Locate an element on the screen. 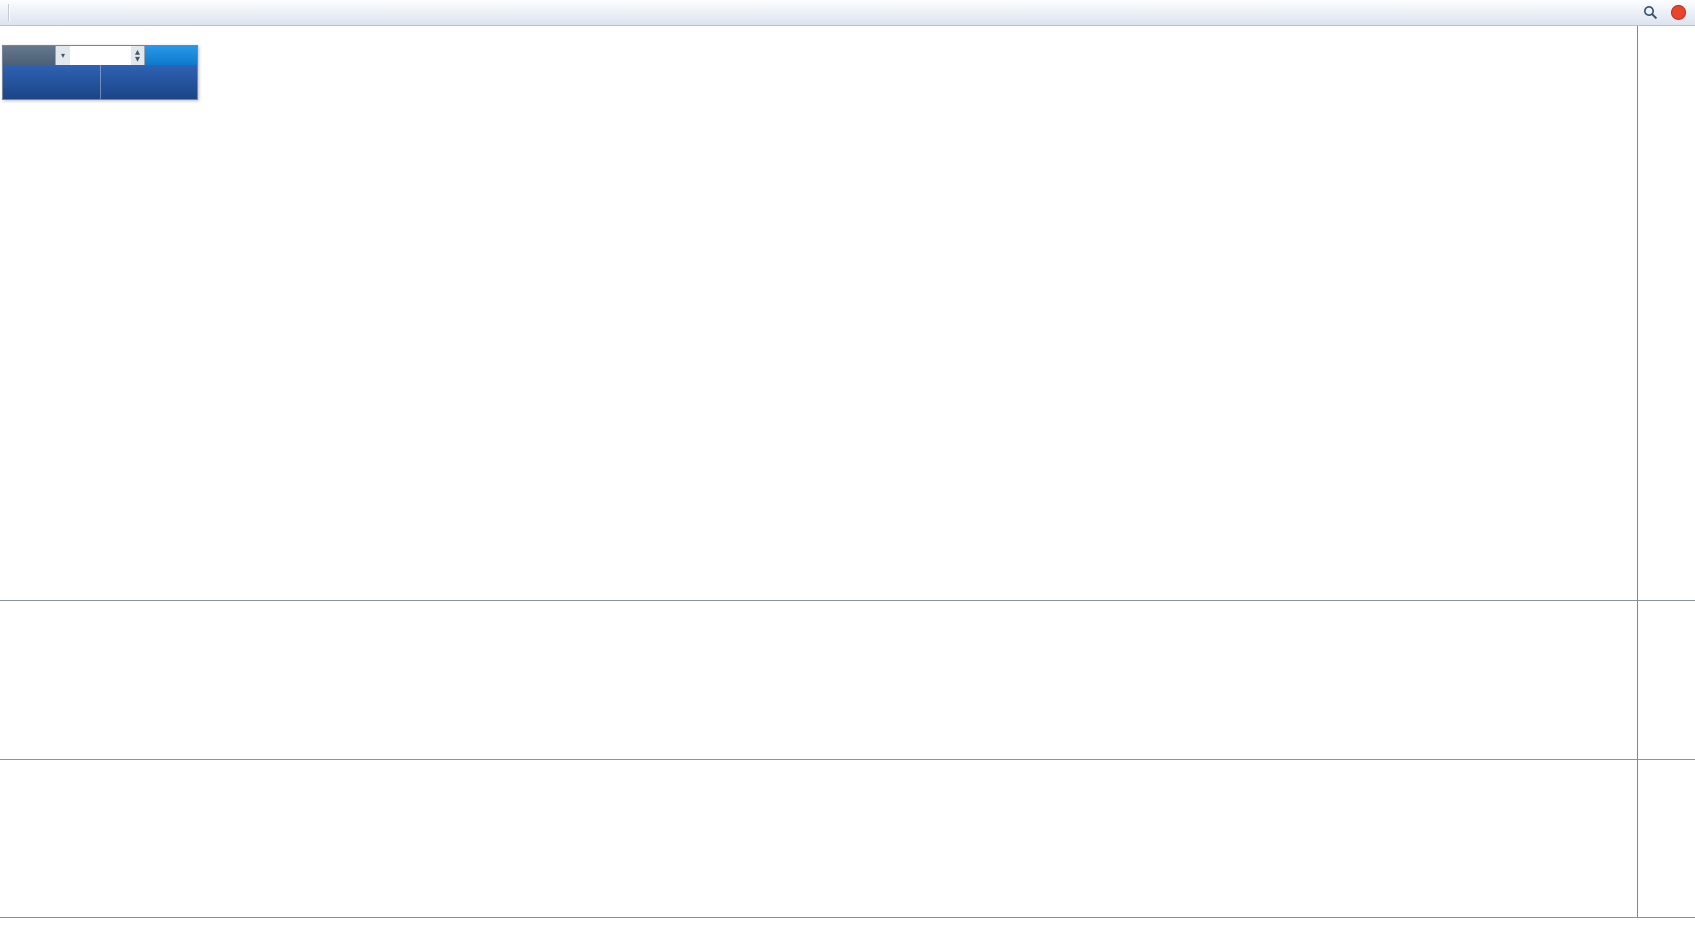  main-toolbar is located at coordinates (847, 13).